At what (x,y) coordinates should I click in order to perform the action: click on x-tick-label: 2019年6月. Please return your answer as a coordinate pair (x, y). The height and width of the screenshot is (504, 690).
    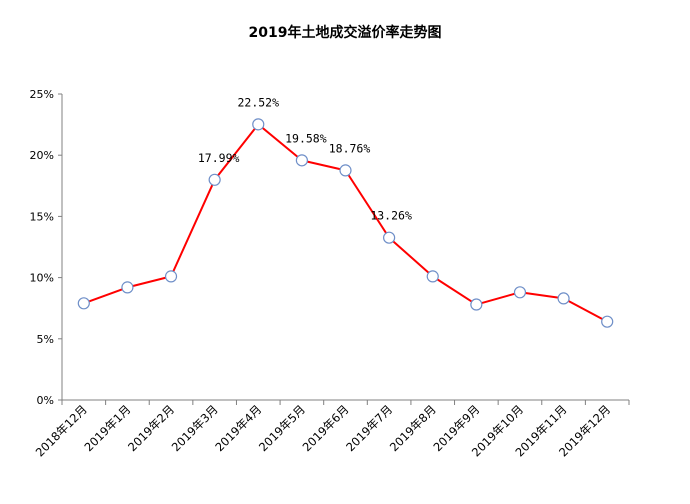
    Looking at the image, I should click on (326, 428).